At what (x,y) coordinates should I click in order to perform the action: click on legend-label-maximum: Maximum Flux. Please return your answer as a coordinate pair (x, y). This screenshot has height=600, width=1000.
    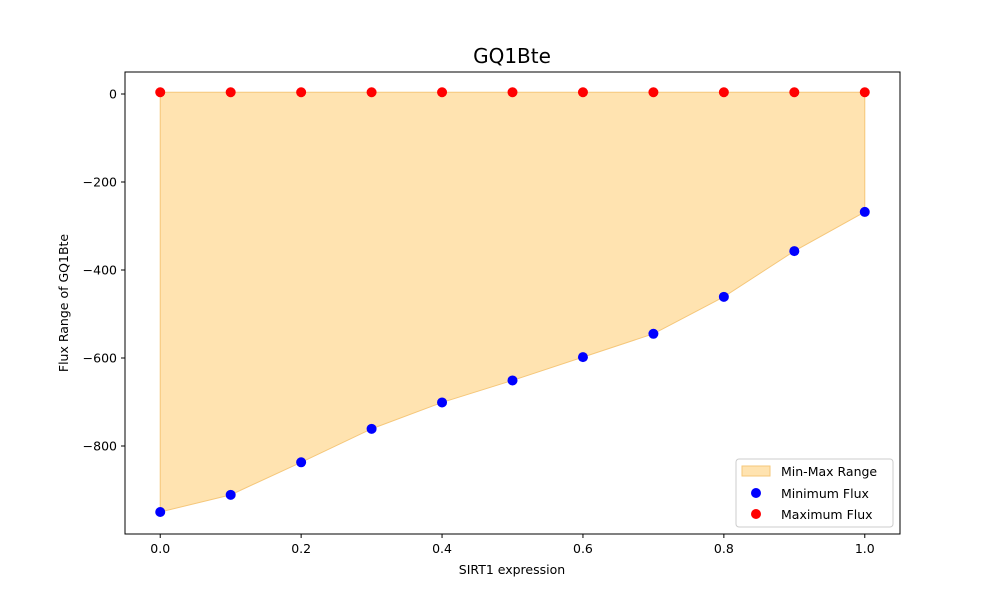
    Looking at the image, I should click on (827, 514).